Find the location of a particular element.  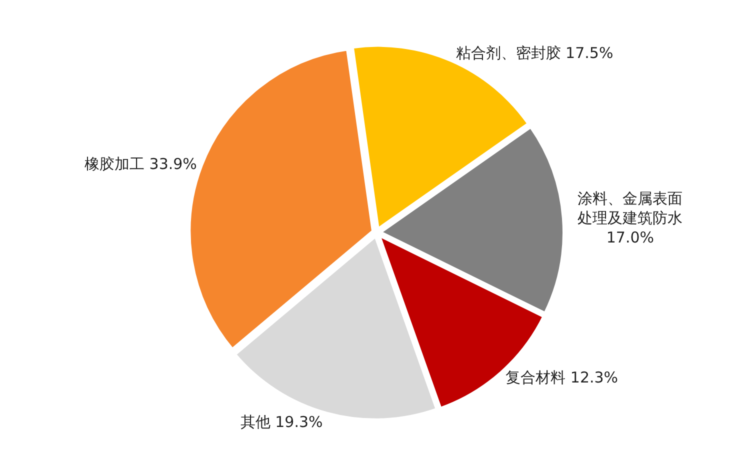

slice-label: 粘合剂、密封胶 17.5% is located at coordinates (535, 53).